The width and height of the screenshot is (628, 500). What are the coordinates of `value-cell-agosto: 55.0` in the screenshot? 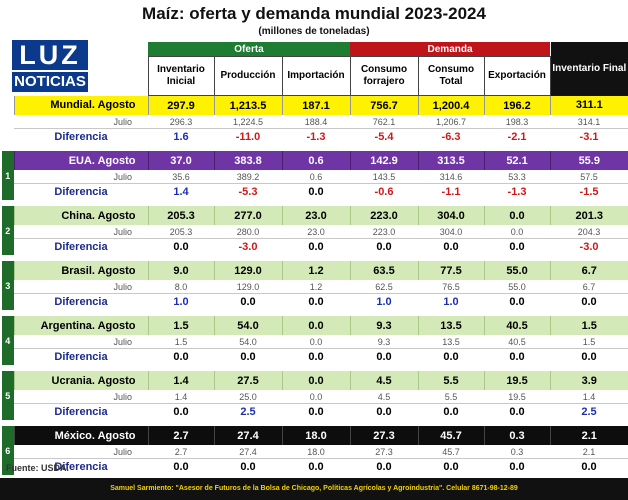 It's located at (517, 270).